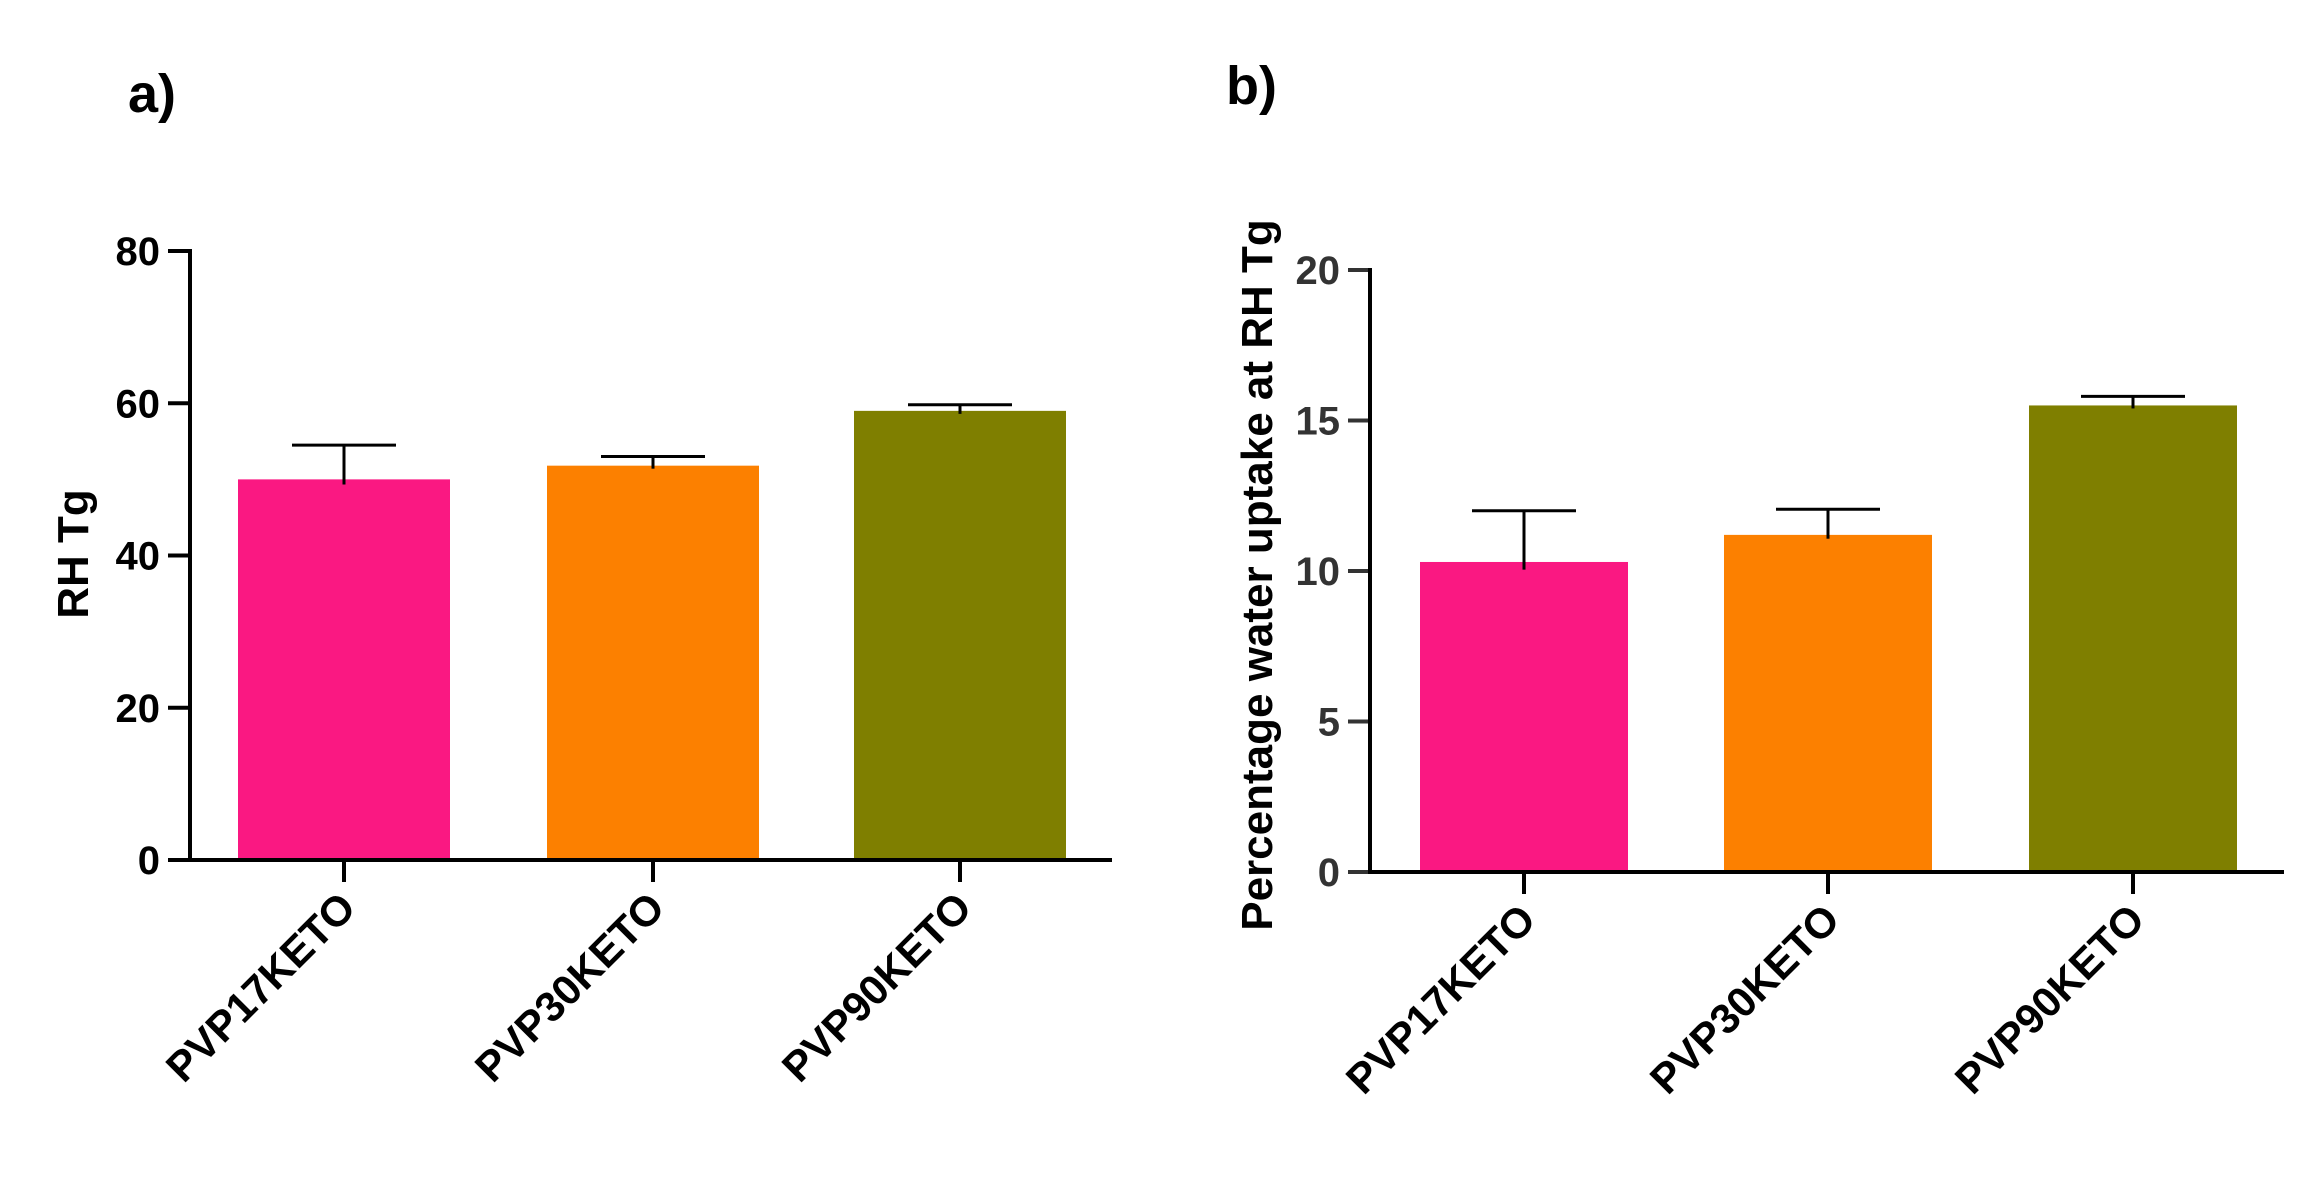 The image size is (2320, 1188). Describe the element at coordinates (1318, 572) in the screenshot. I see `y-tick-label: 10` at that location.